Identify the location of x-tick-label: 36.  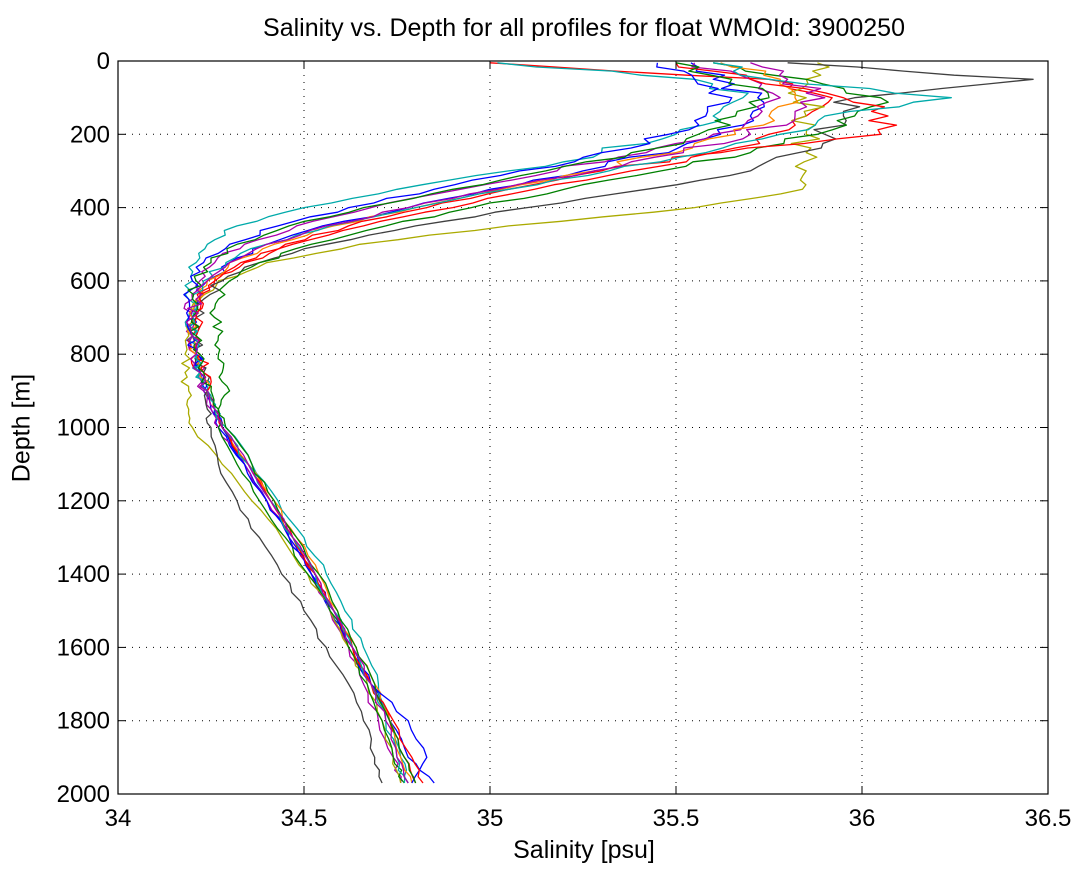
(862, 818).